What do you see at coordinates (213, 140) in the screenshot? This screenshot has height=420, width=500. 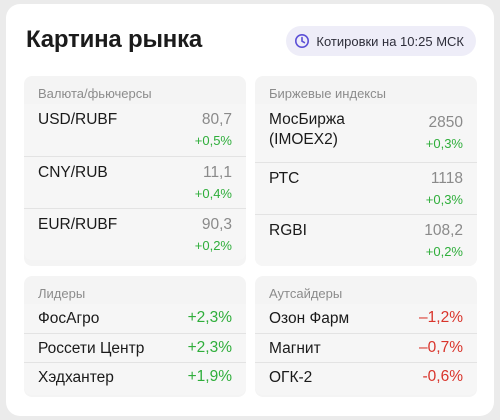 I see `instrument-change: +0,5%` at bounding box center [213, 140].